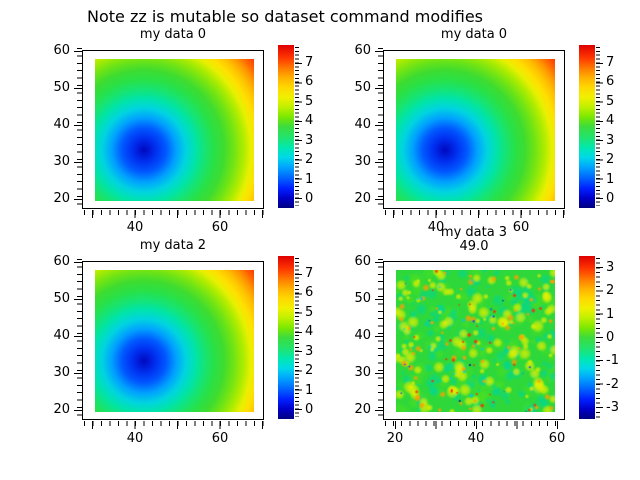 The height and width of the screenshot is (480, 640). What do you see at coordinates (612, 407) in the screenshot?
I see `colorbar-tick-label: -3` at bounding box center [612, 407].